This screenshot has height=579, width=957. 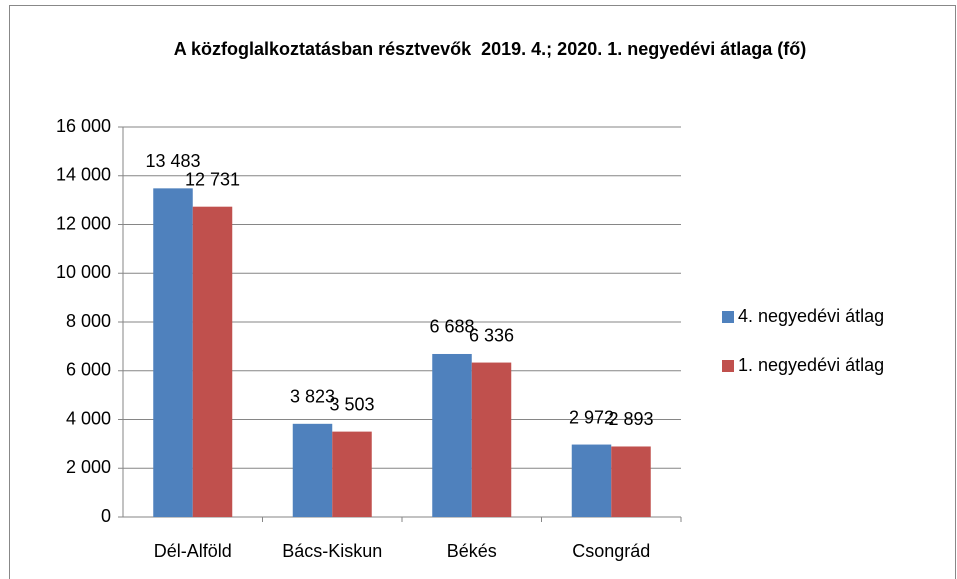 What do you see at coordinates (83, 126) in the screenshot?
I see `y-tick-label: 16 000` at bounding box center [83, 126].